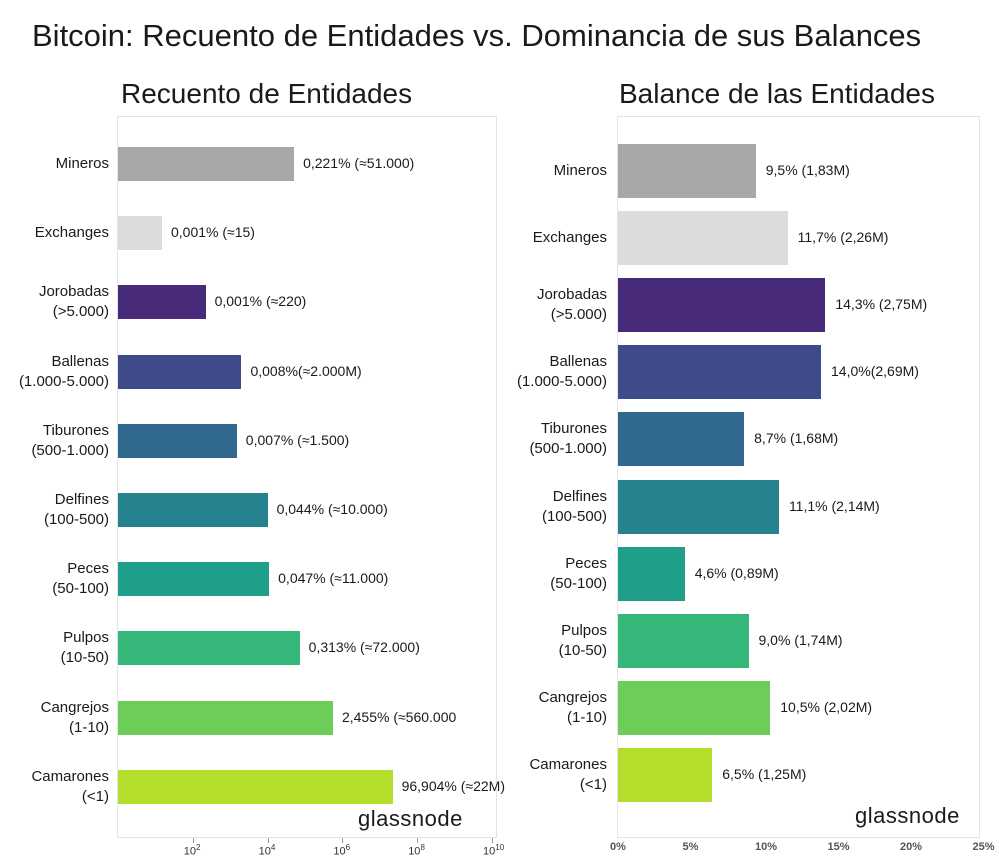 The width and height of the screenshot is (999, 862). What do you see at coordinates (569, 238) in the screenshot?
I see `right-category-label: Exchanges` at bounding box center [569, 238].